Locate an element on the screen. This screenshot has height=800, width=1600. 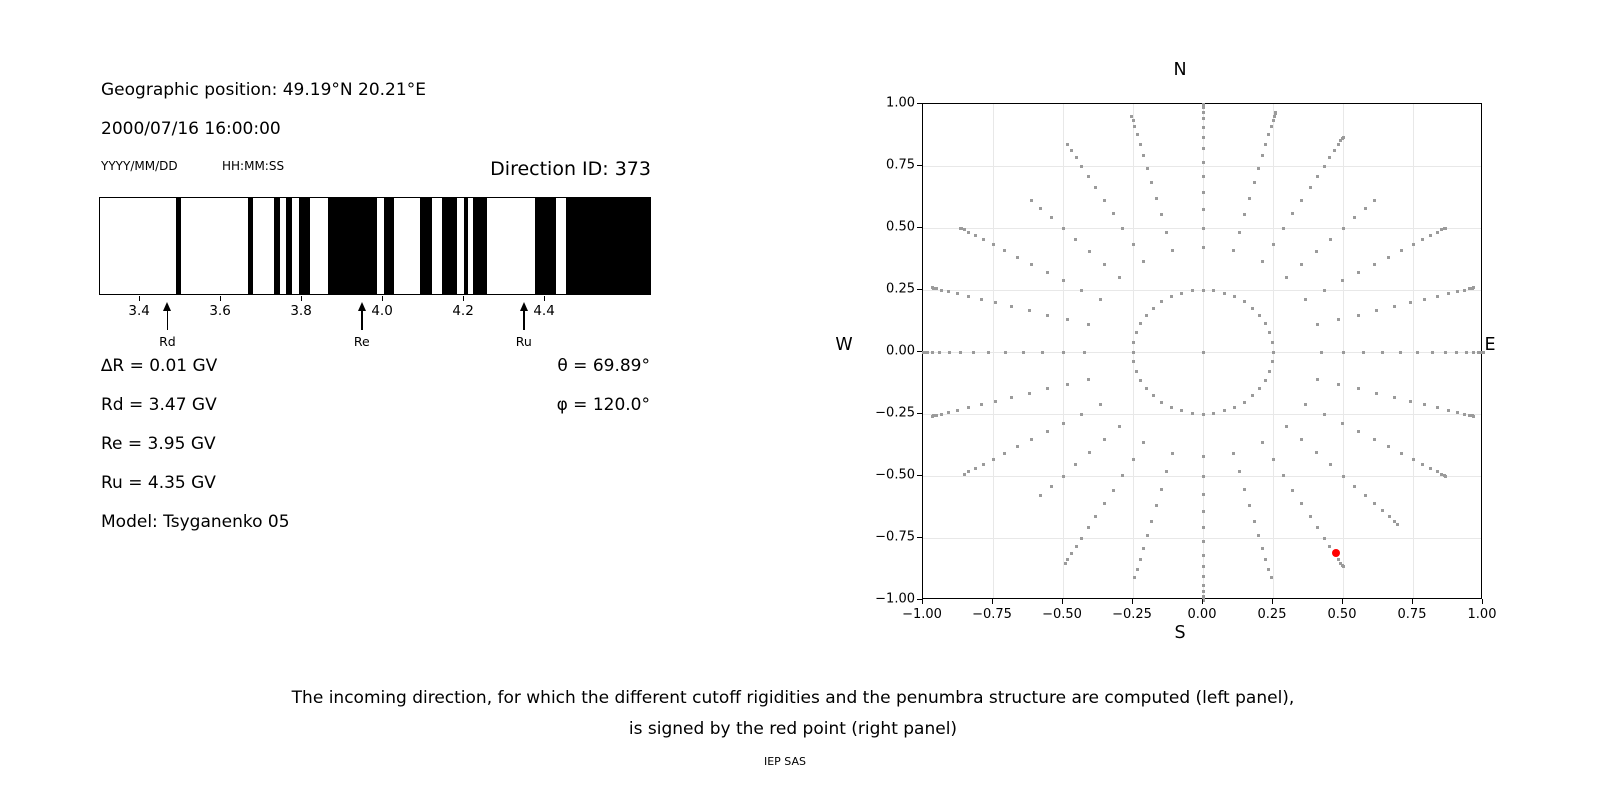
penumbra-axis-tick is located at coordinates (221, 298).